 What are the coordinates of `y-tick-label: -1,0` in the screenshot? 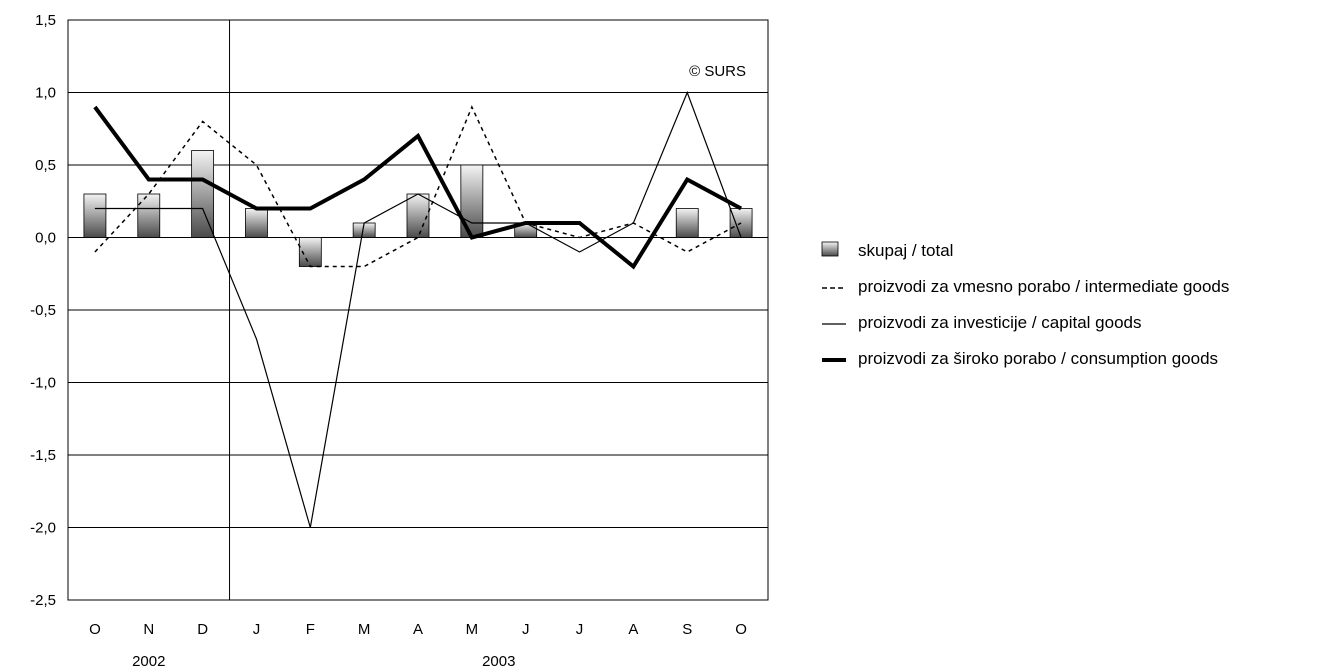 It's located at (43, 383).